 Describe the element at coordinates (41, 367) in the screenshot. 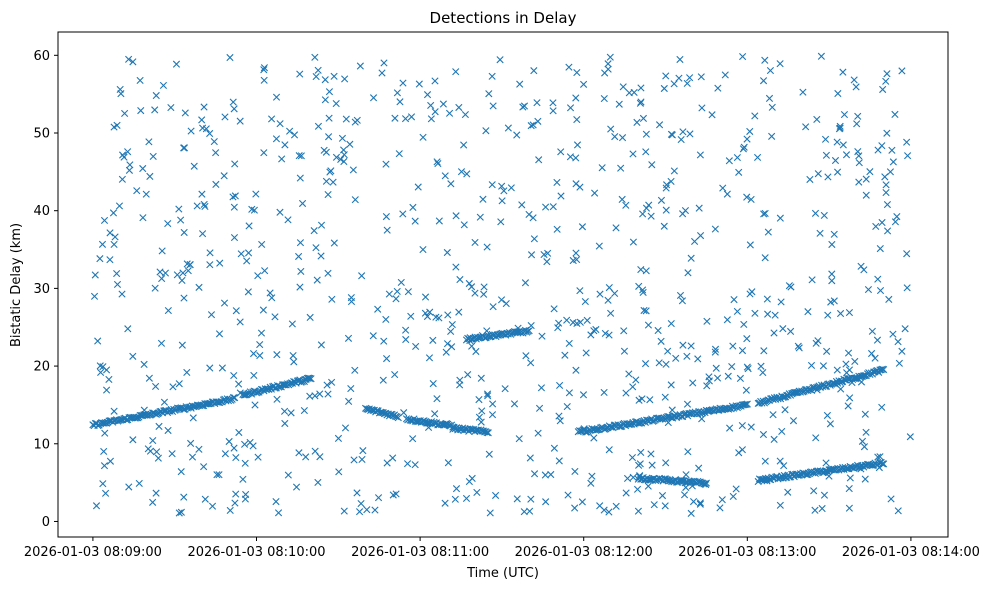

I see `y-tick-label: 20` at that location.